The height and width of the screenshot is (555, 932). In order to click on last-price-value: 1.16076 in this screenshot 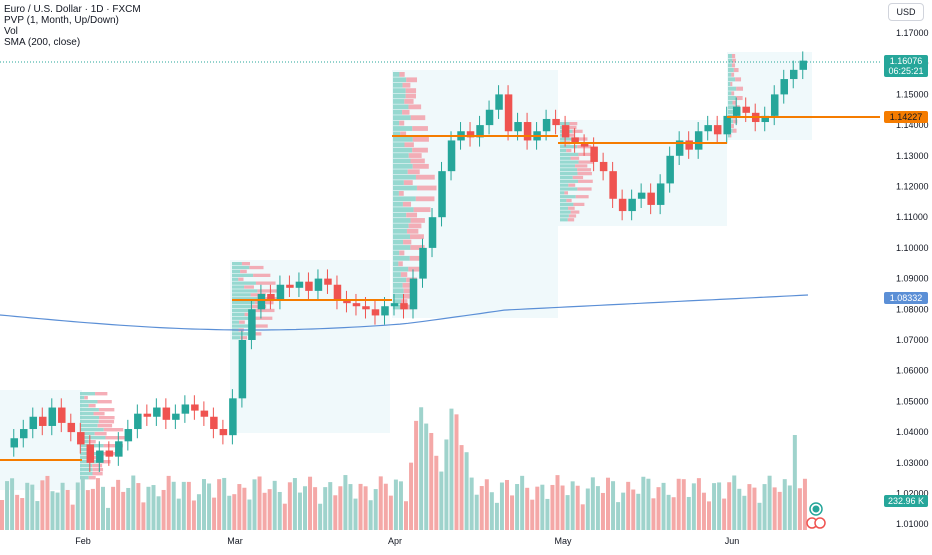, I will do `click(906, 61)`.